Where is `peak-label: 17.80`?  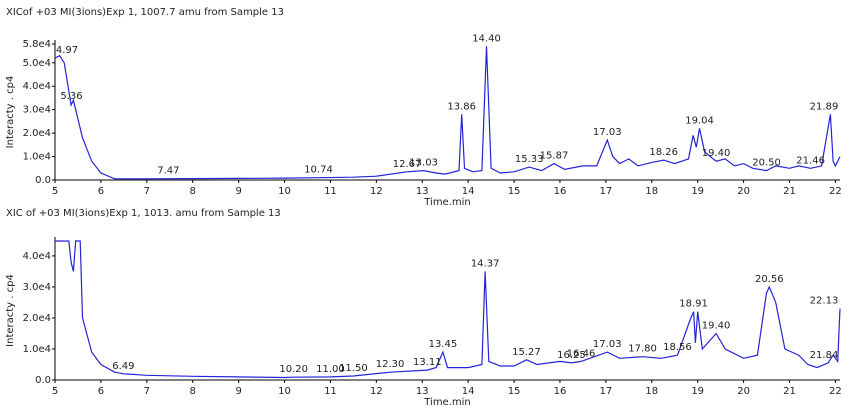 peak-label: 17.80 is located at coordinates (642, 349).